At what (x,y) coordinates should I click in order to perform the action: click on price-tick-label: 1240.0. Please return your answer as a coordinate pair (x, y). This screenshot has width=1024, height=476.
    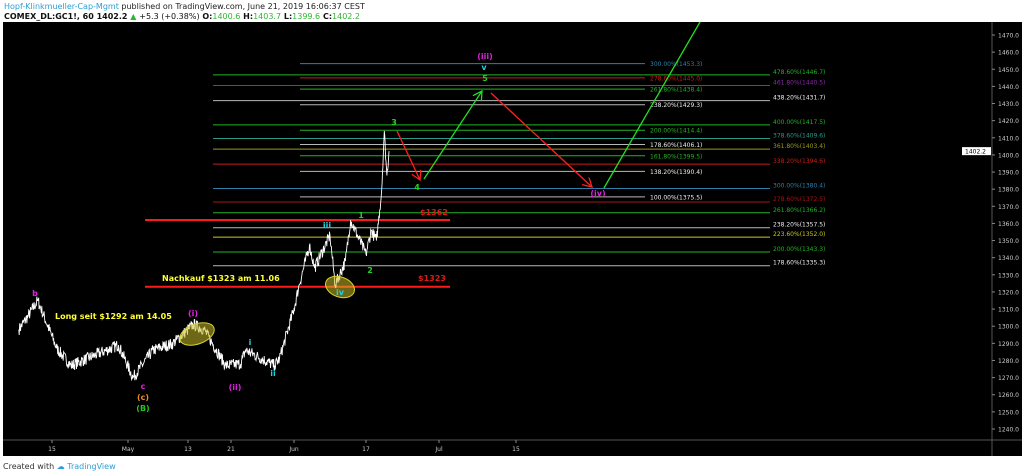
    Looking at the image, I should click on (1008, 429).